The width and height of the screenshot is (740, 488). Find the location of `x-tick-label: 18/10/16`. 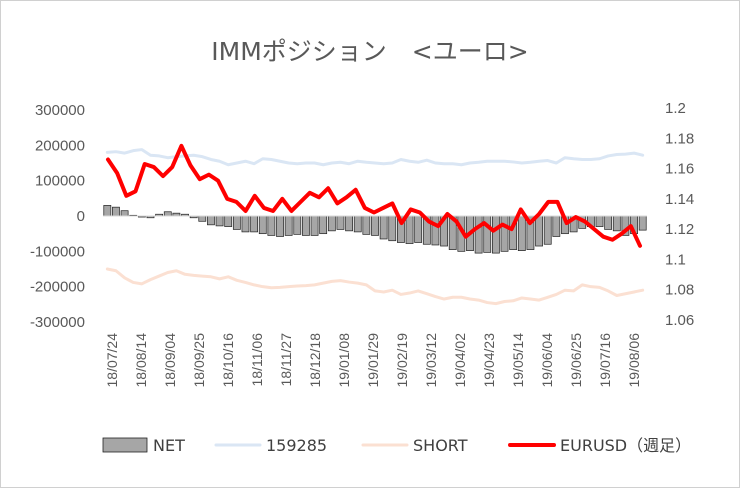

x-tick-label: 18/10/16 is located at coordinates (228, 360).